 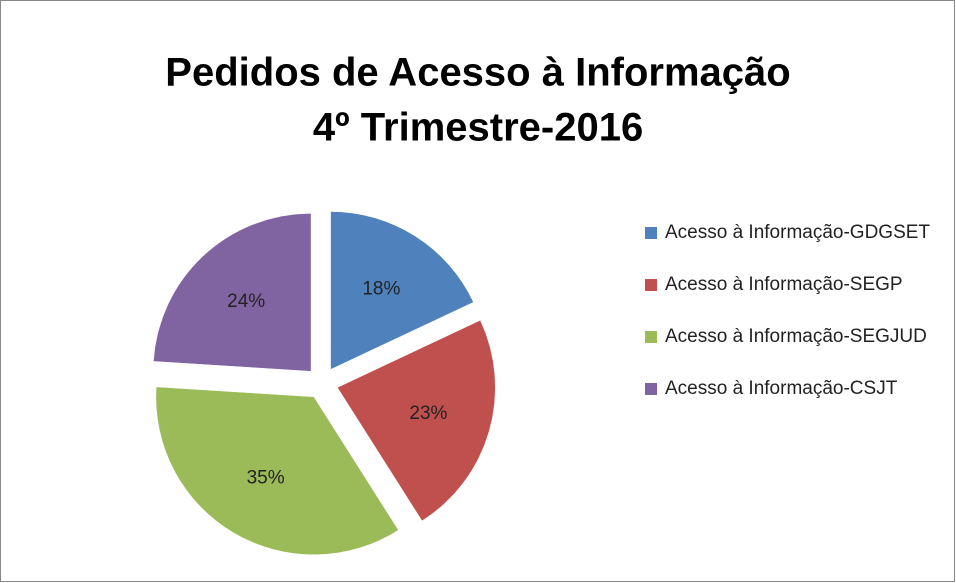 What do you see at coordinates (428, 413) in the screenshot?
I see `data-label: 23%` at bounding box center [428, 413].